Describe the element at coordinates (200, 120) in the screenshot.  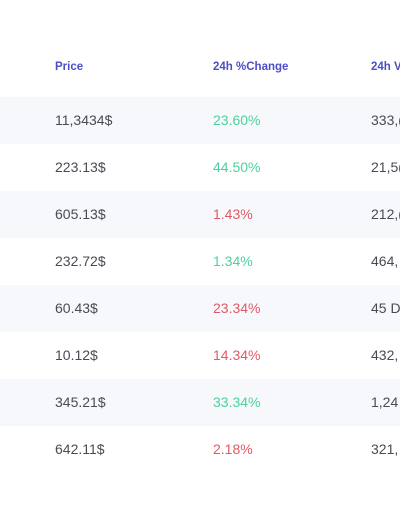
I see `table-row: 11,3434$ 23.60% 333,(` at that location.